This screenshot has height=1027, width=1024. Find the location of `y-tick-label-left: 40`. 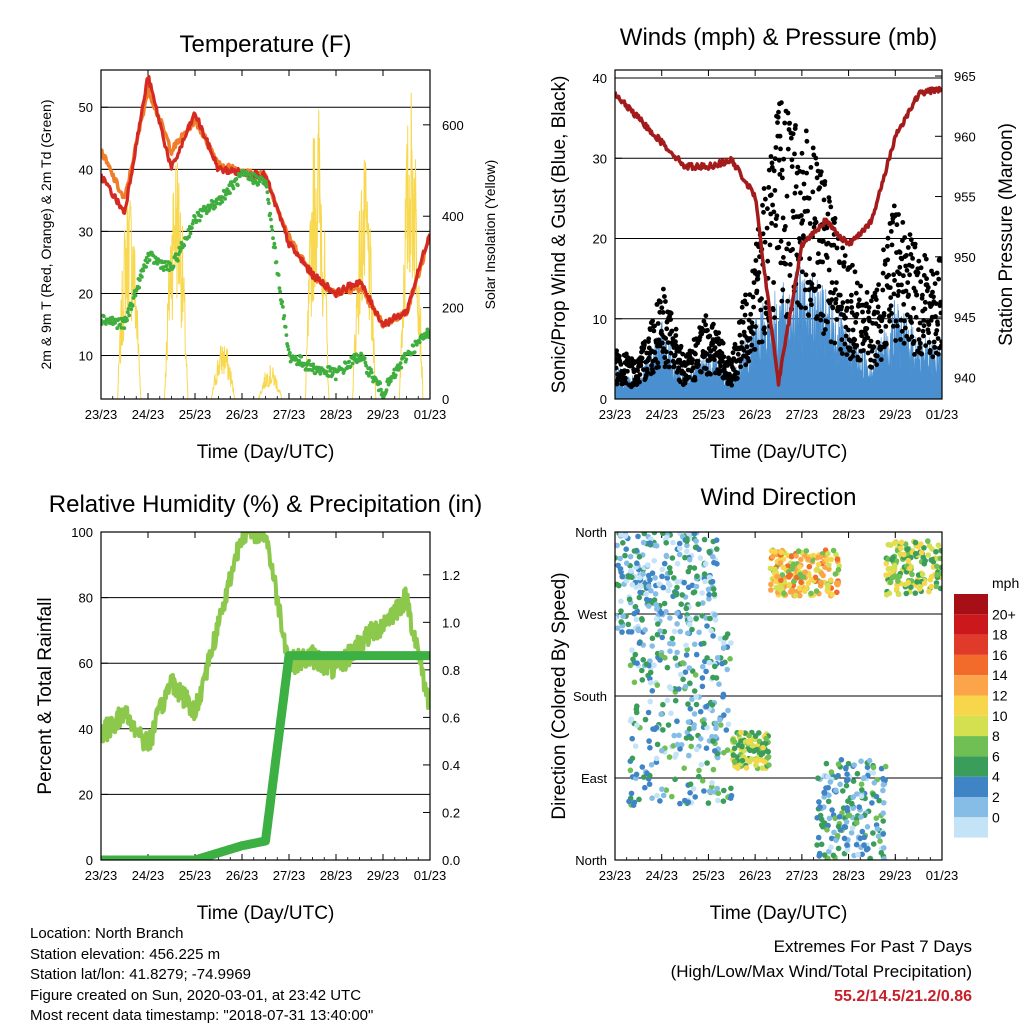

y-tick-label-left: 40 is located at coordinates (86, 729).